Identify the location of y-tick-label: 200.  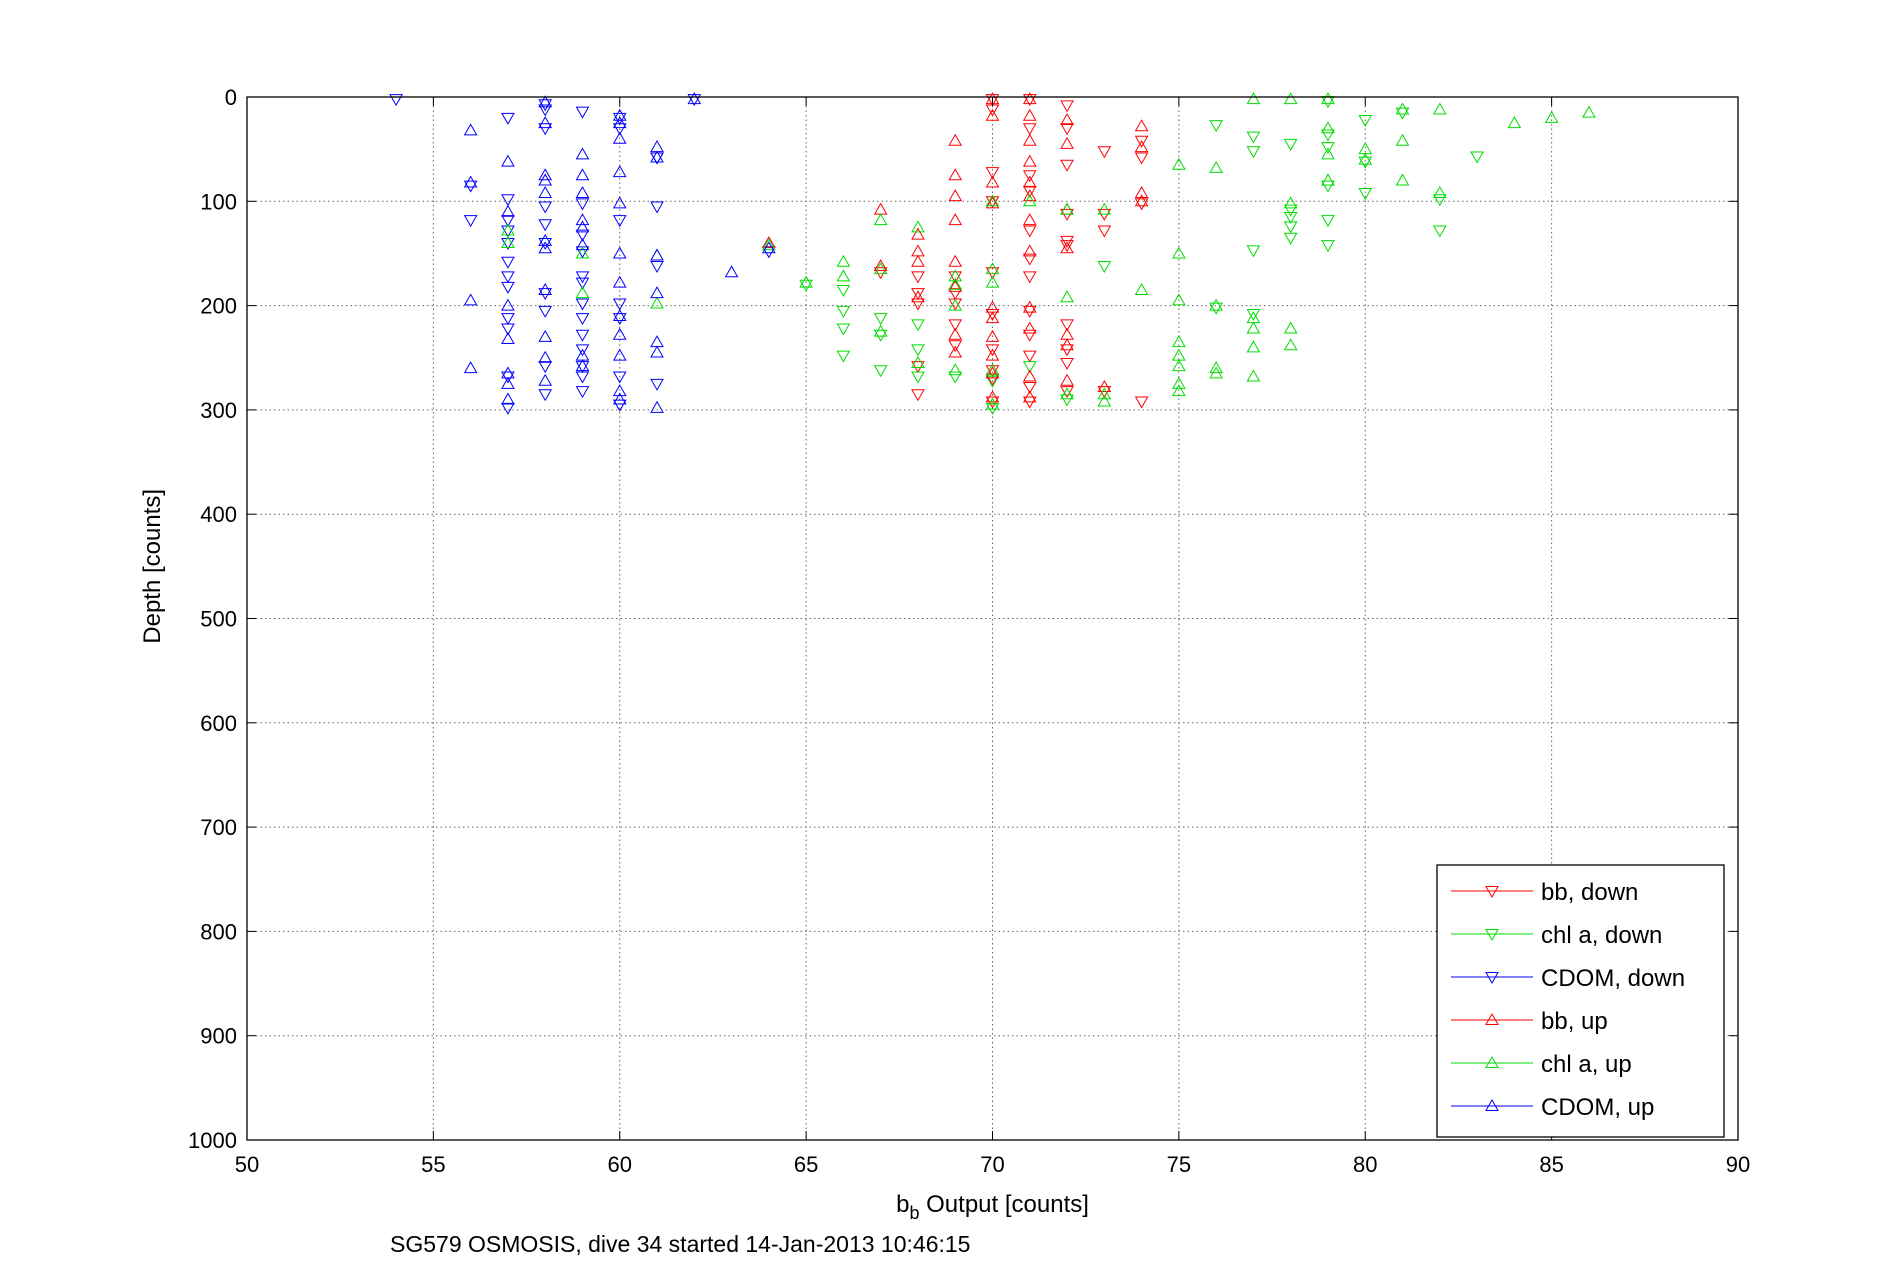
(218, 306).